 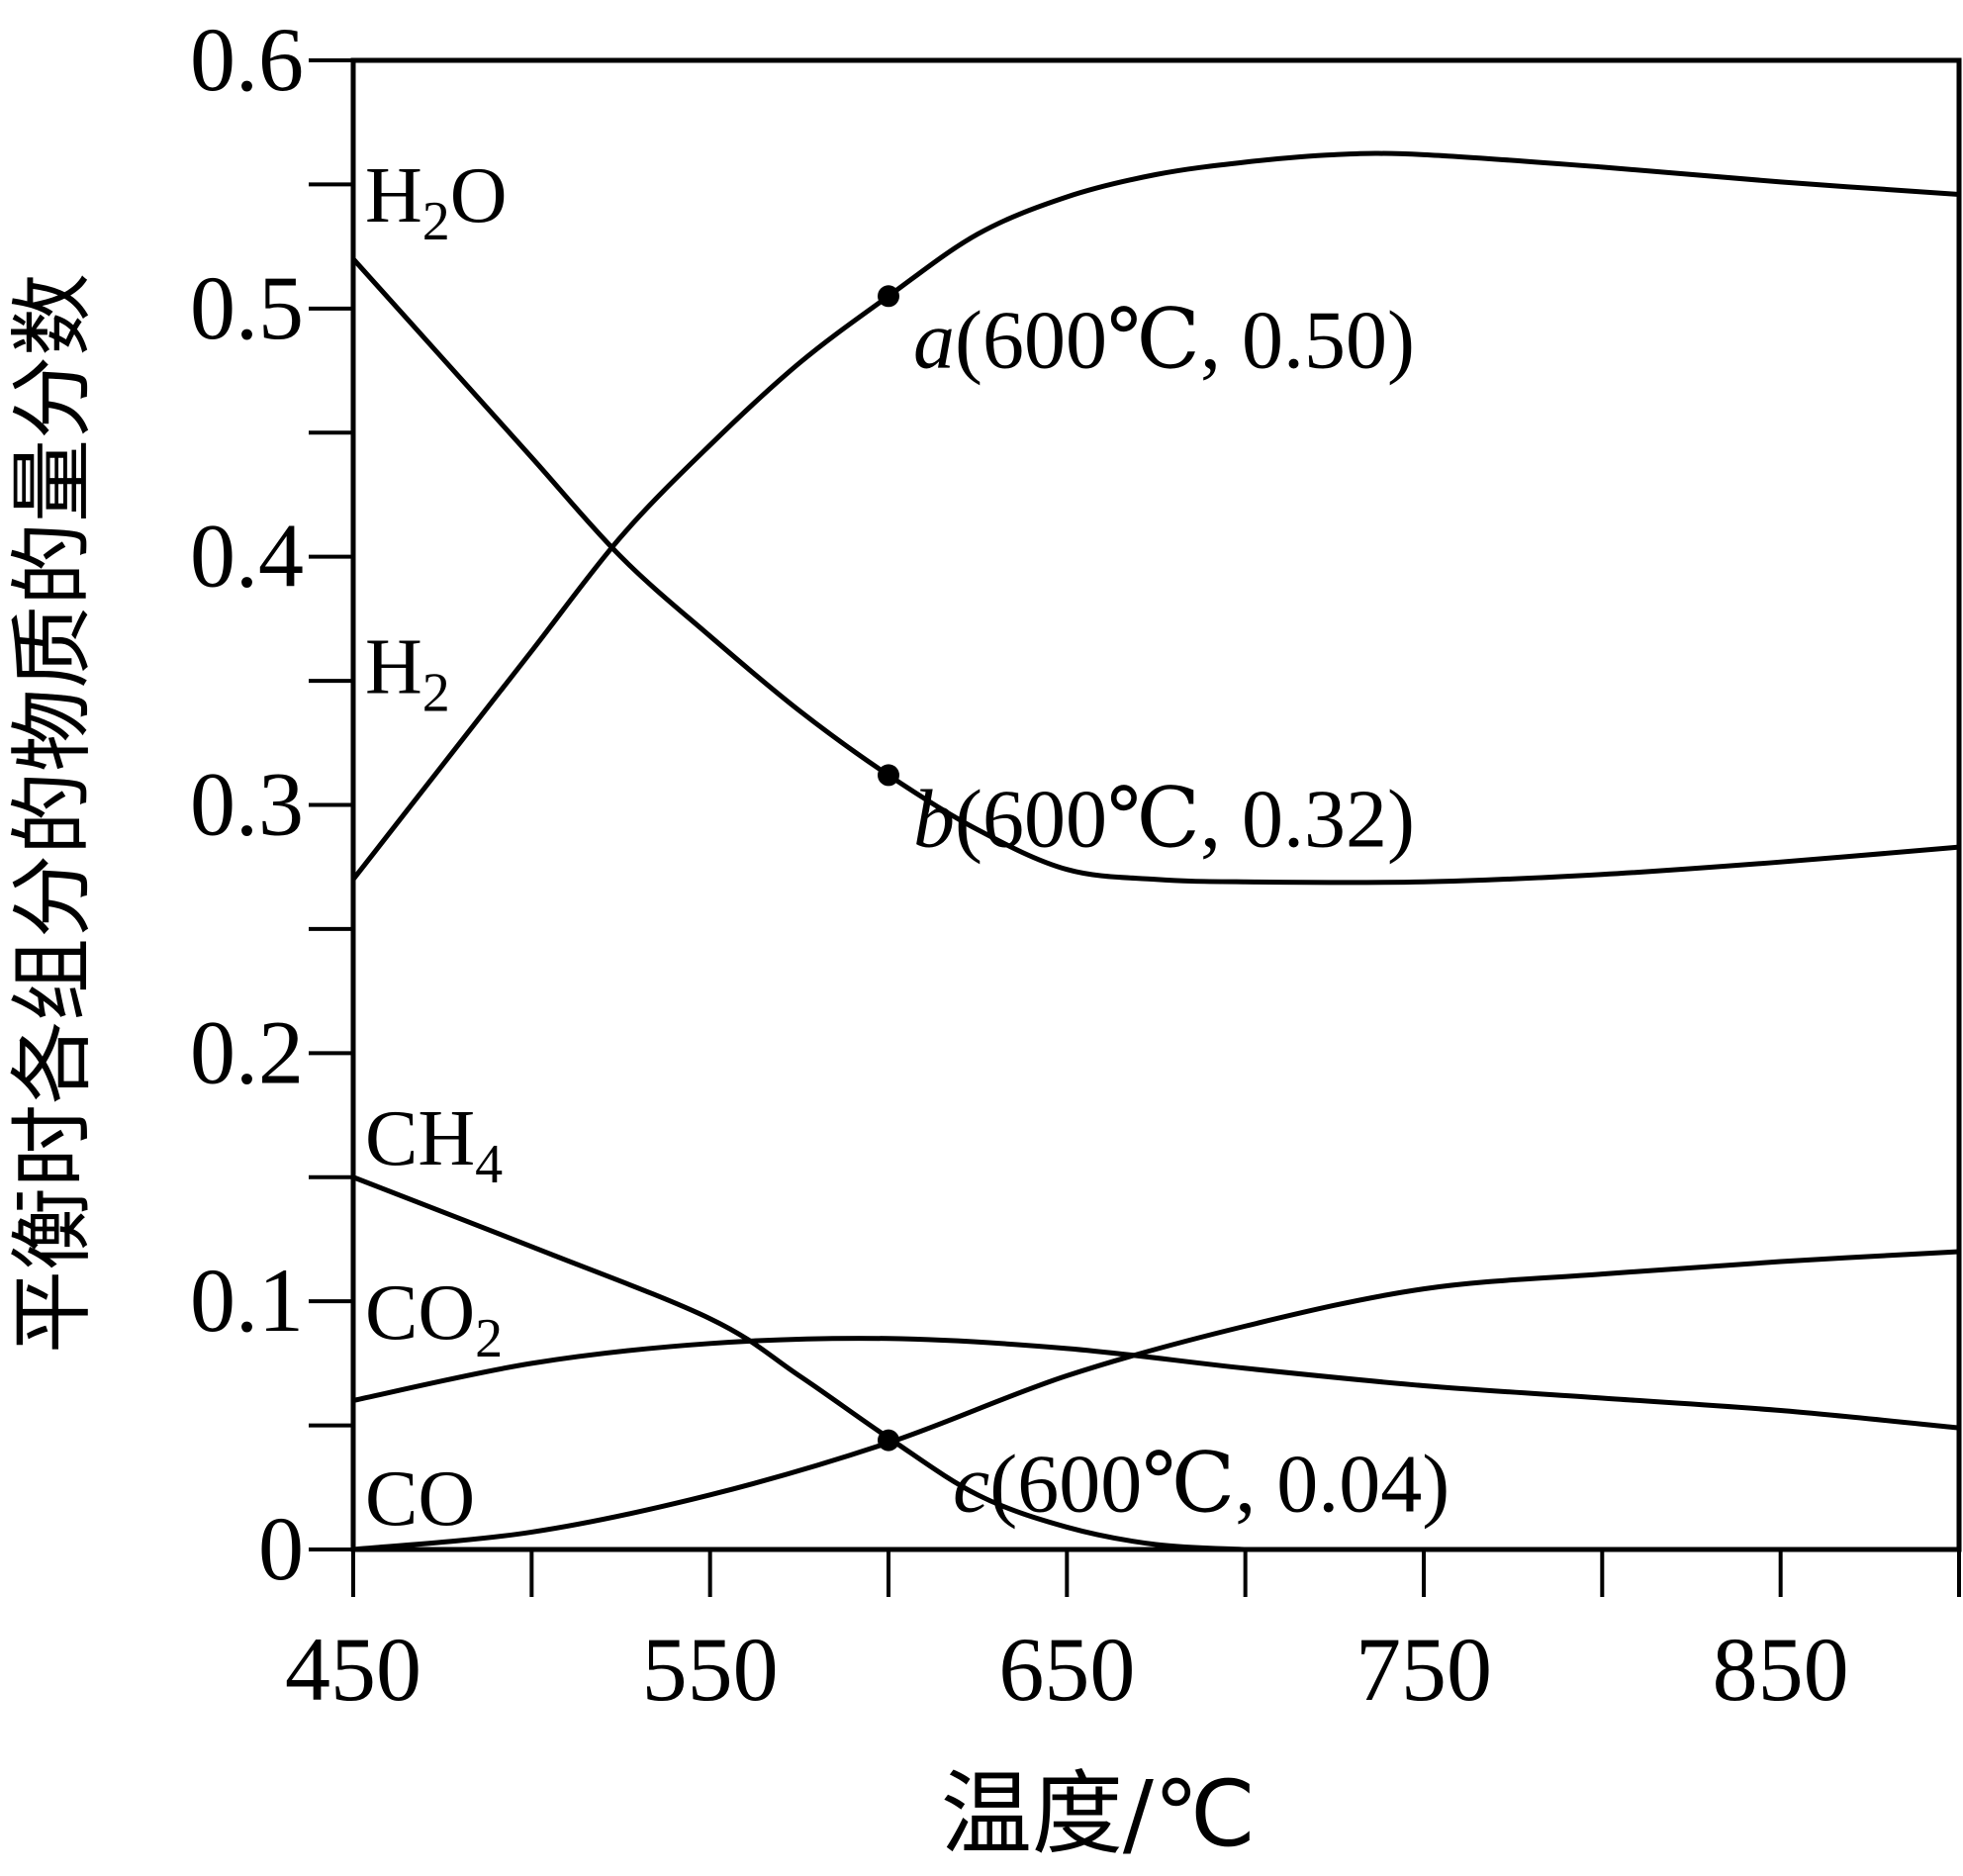 I want to click on series-label-h2o: H2O, so click(x=436, y=202).